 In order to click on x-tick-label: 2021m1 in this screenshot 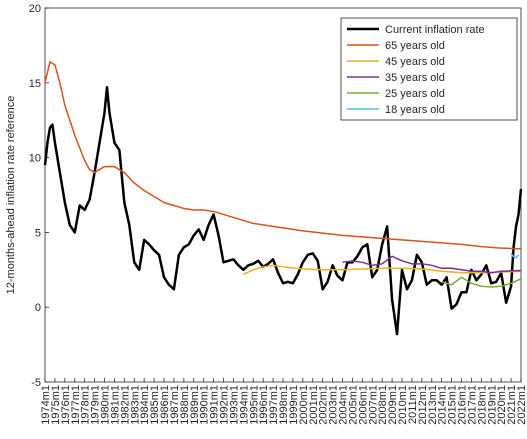, I will do `click(512, 405)`.